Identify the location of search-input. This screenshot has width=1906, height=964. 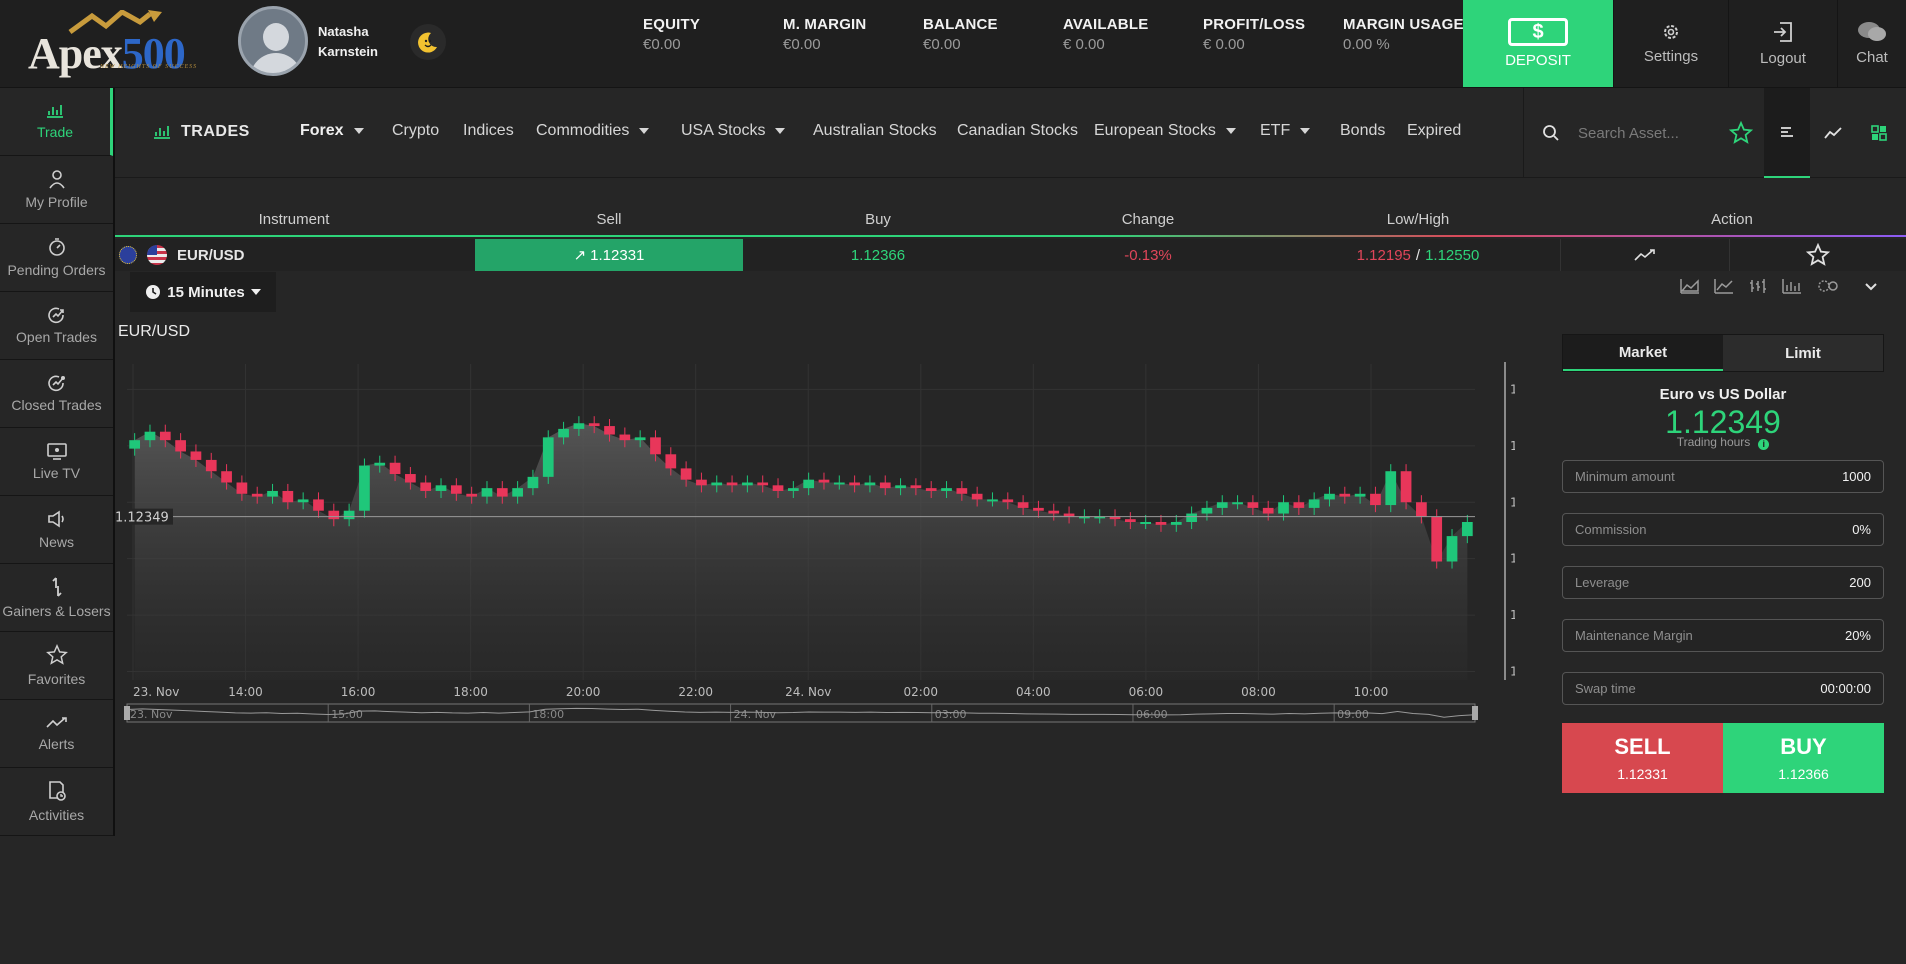
(1638, 133).